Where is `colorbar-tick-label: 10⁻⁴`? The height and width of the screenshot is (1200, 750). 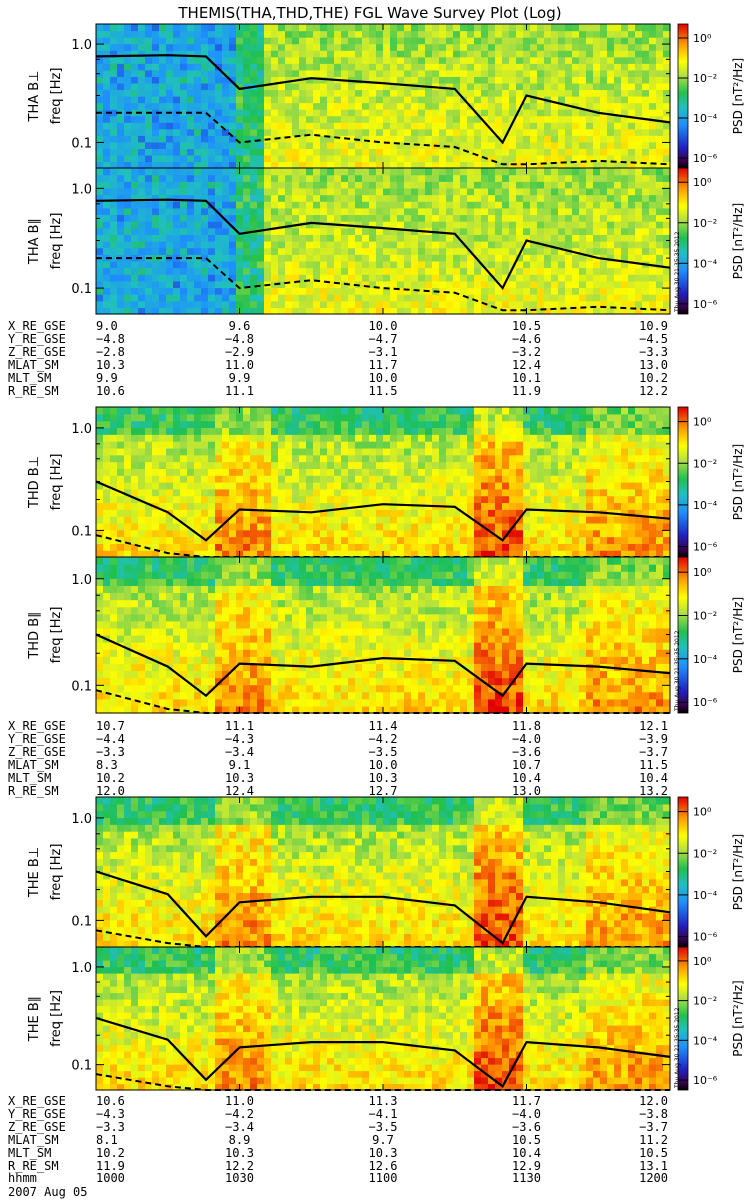
colorbar-tick-label: 10⁻⁴ is located at coordinates (705, 263).